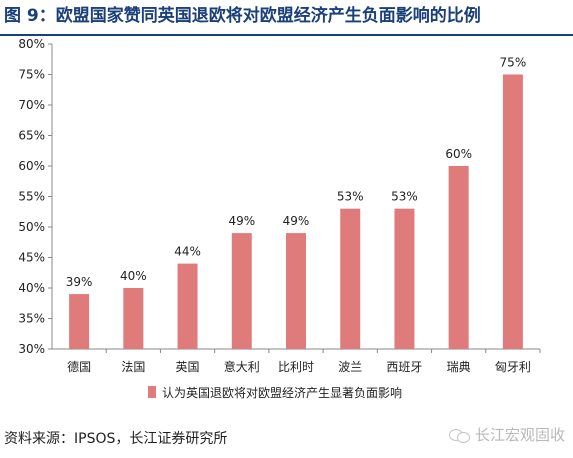 Image resolution: width=573 pixels, height=458 pixels. What do you see at coordinates (296, 367) in the screenshot?
I see `x-tick-label: 比利时` at bounding box center [296, 367].